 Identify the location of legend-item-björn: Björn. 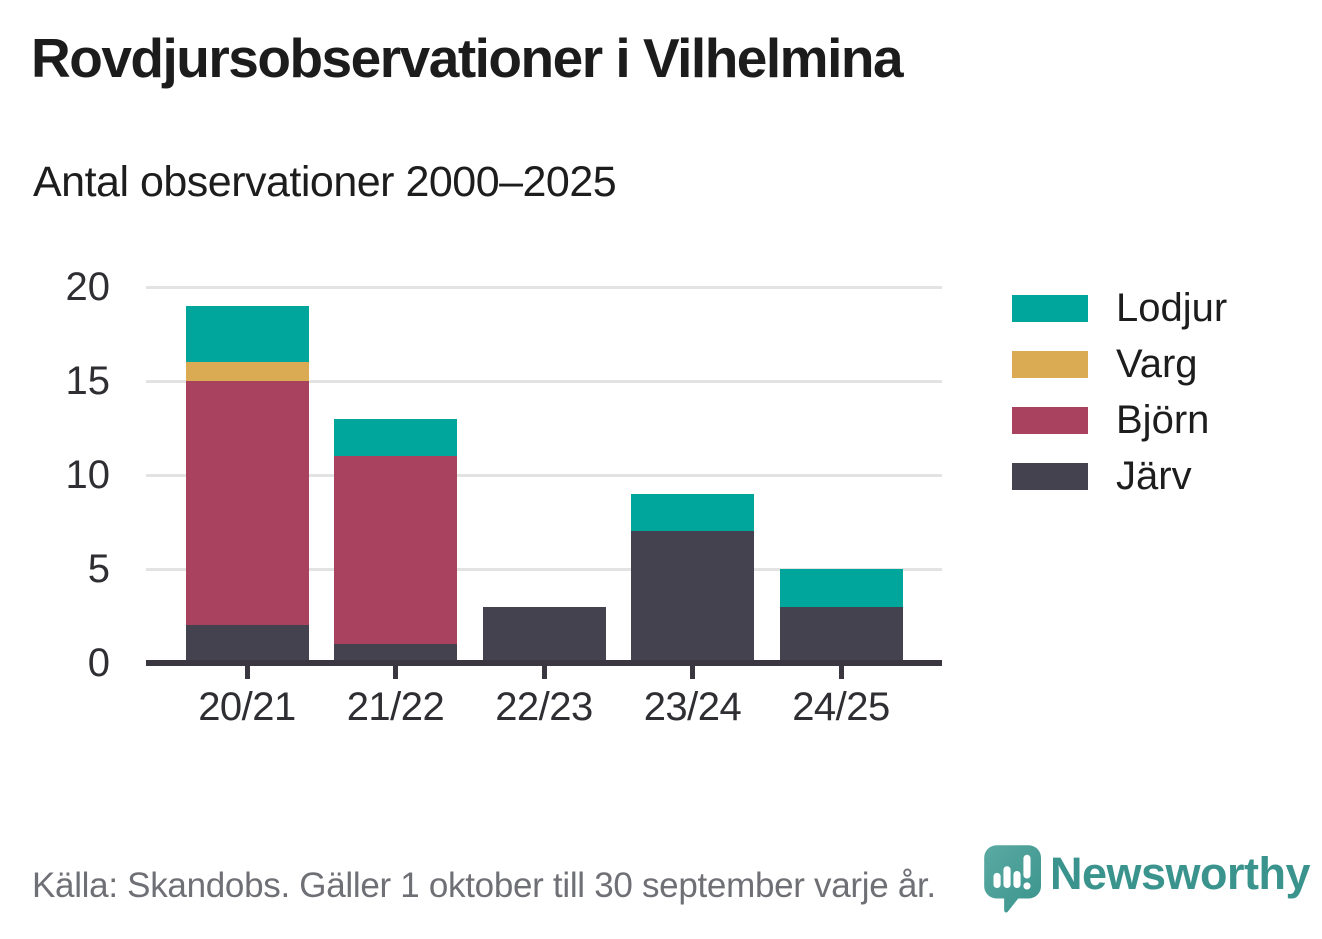
(1119, 420).